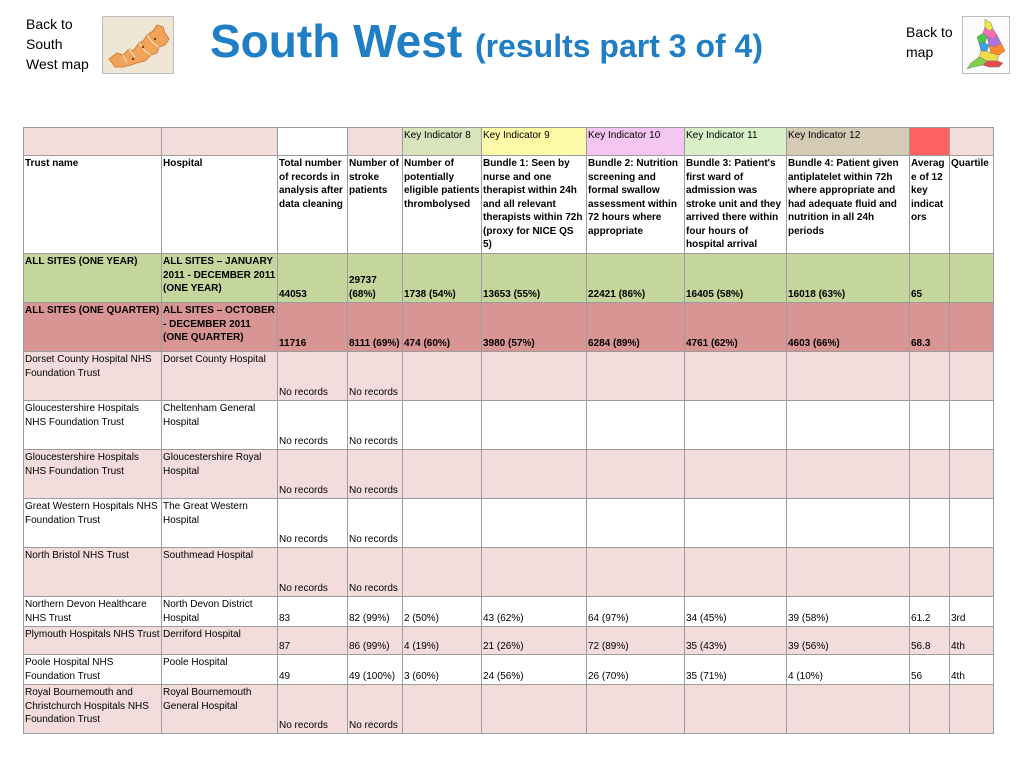  Describe the element at coordinates (635, 141) in the screenshot. I see `key-indicator-10-header: Key Indicator 10` at that location.